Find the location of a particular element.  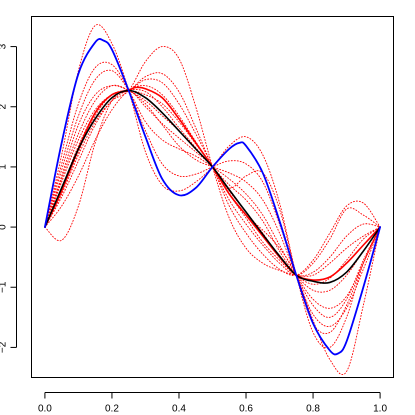

x-tick-label: 0.8 is located at coordinates (313, 409).